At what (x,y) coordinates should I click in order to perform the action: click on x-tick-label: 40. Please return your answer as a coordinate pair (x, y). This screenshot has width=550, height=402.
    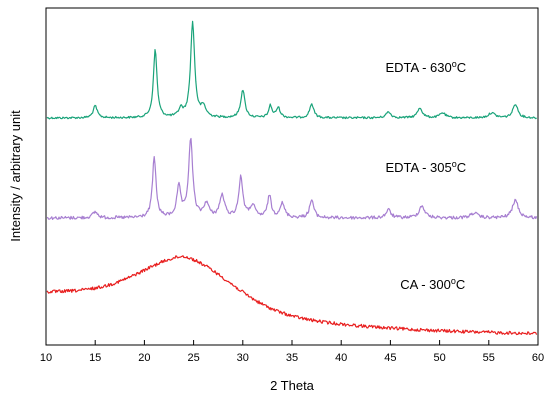
    Looking at the image, I should click on (341, 358).